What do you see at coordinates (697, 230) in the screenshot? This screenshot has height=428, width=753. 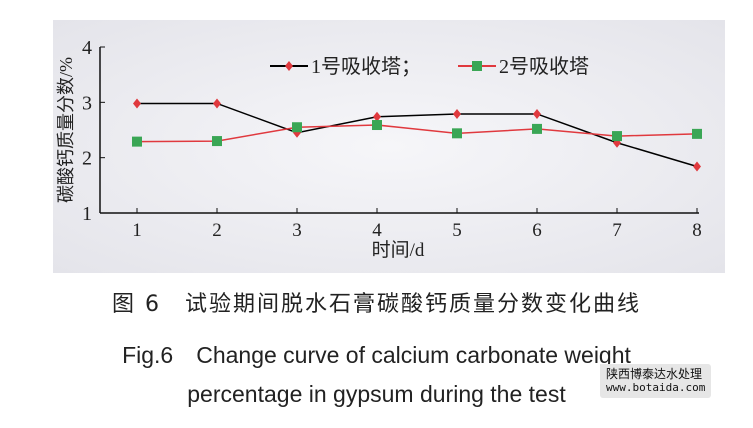 I see `x-tick-label: 8` at bounding box center [697, 230].